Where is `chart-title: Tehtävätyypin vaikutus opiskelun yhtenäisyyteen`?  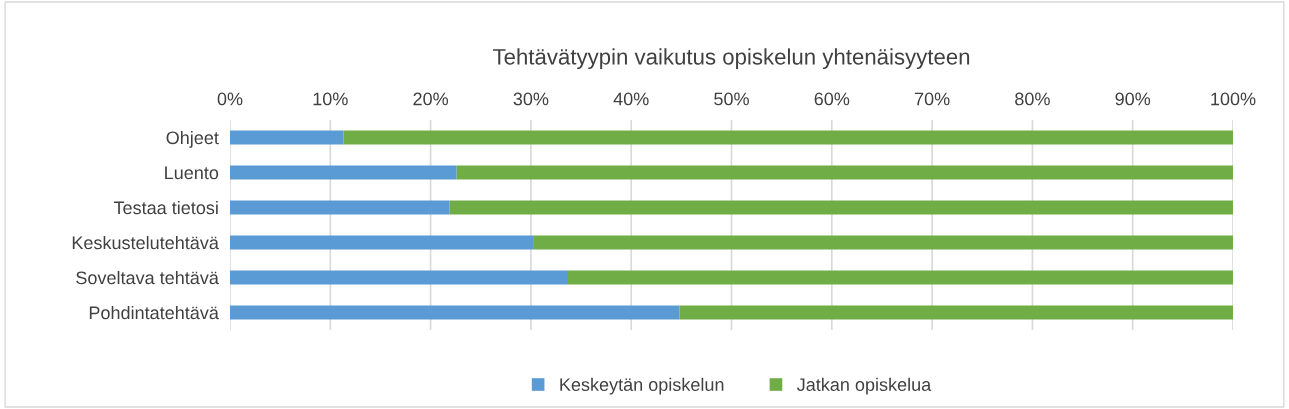
chart-title: Tehtävätyypin vaikutus opiskelun yhtenäisyyteen is located at coordinates (731, 59).